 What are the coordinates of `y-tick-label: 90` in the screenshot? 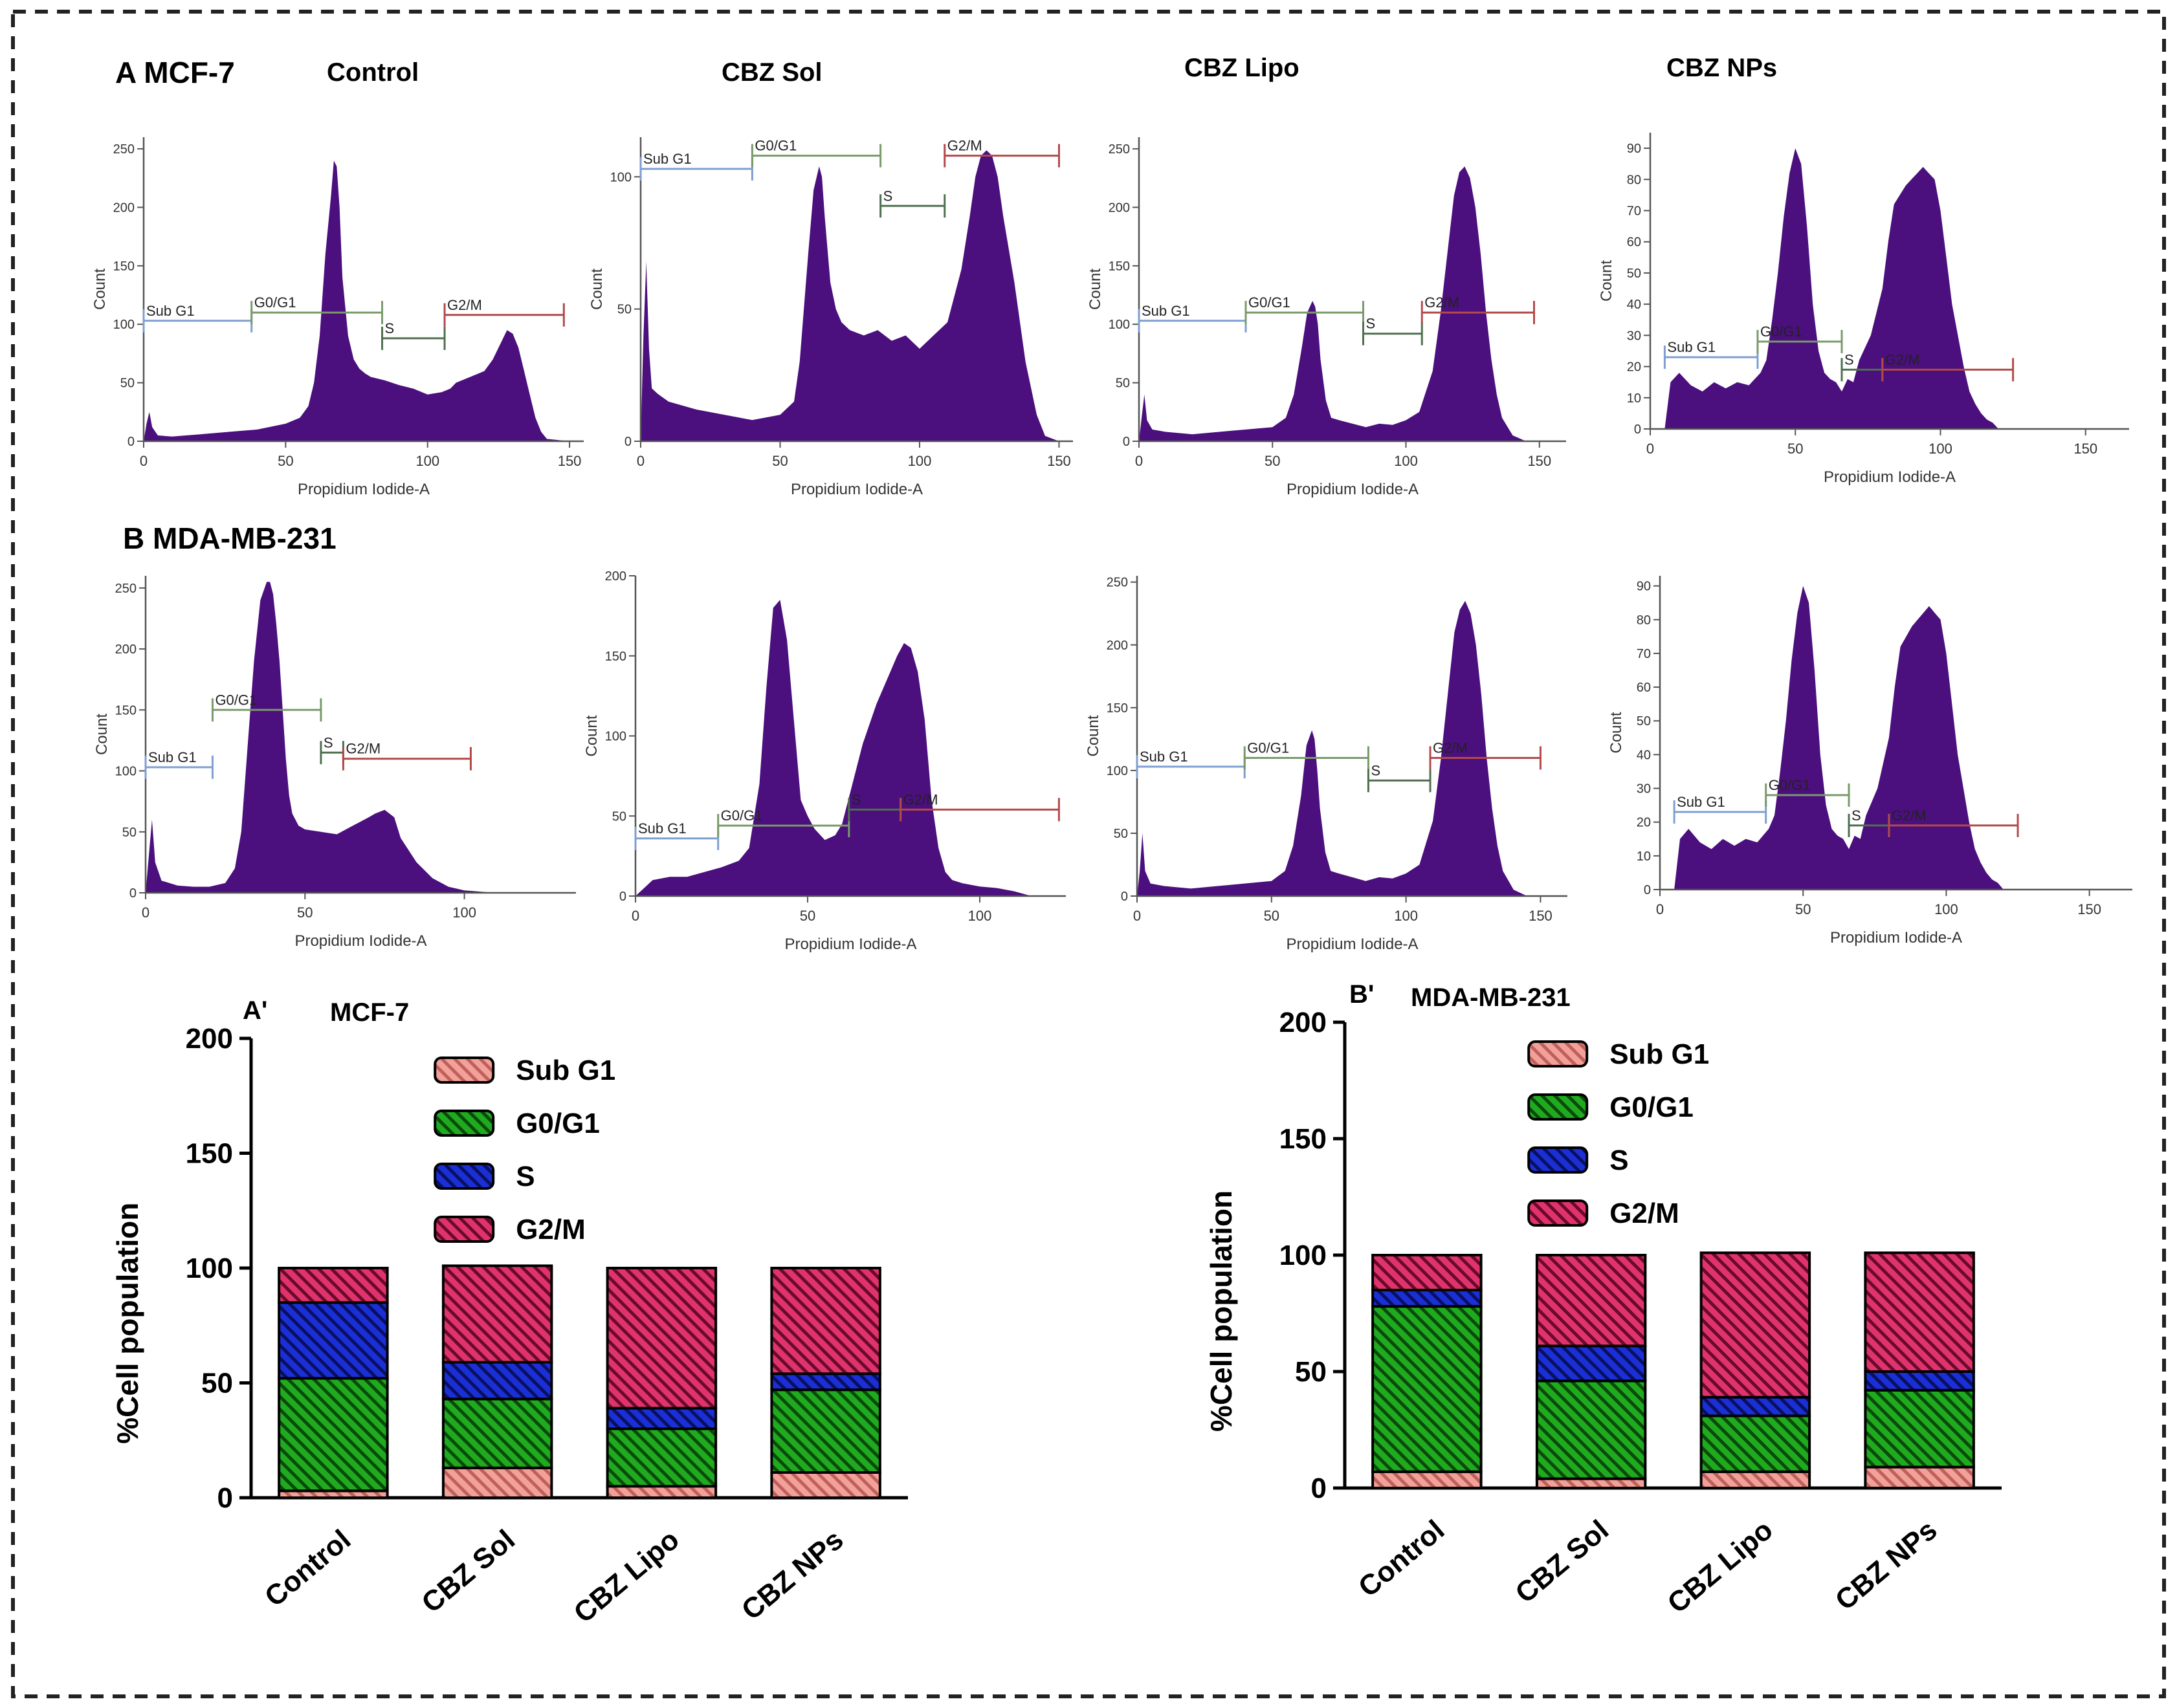 It's located at (1644, 587).